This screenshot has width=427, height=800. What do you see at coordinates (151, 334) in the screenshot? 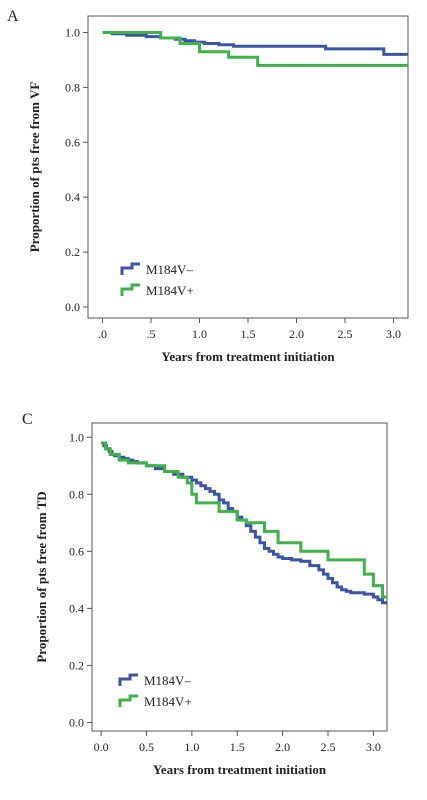
I see `x-tick-label: .5` at bounding box center [151, 334].